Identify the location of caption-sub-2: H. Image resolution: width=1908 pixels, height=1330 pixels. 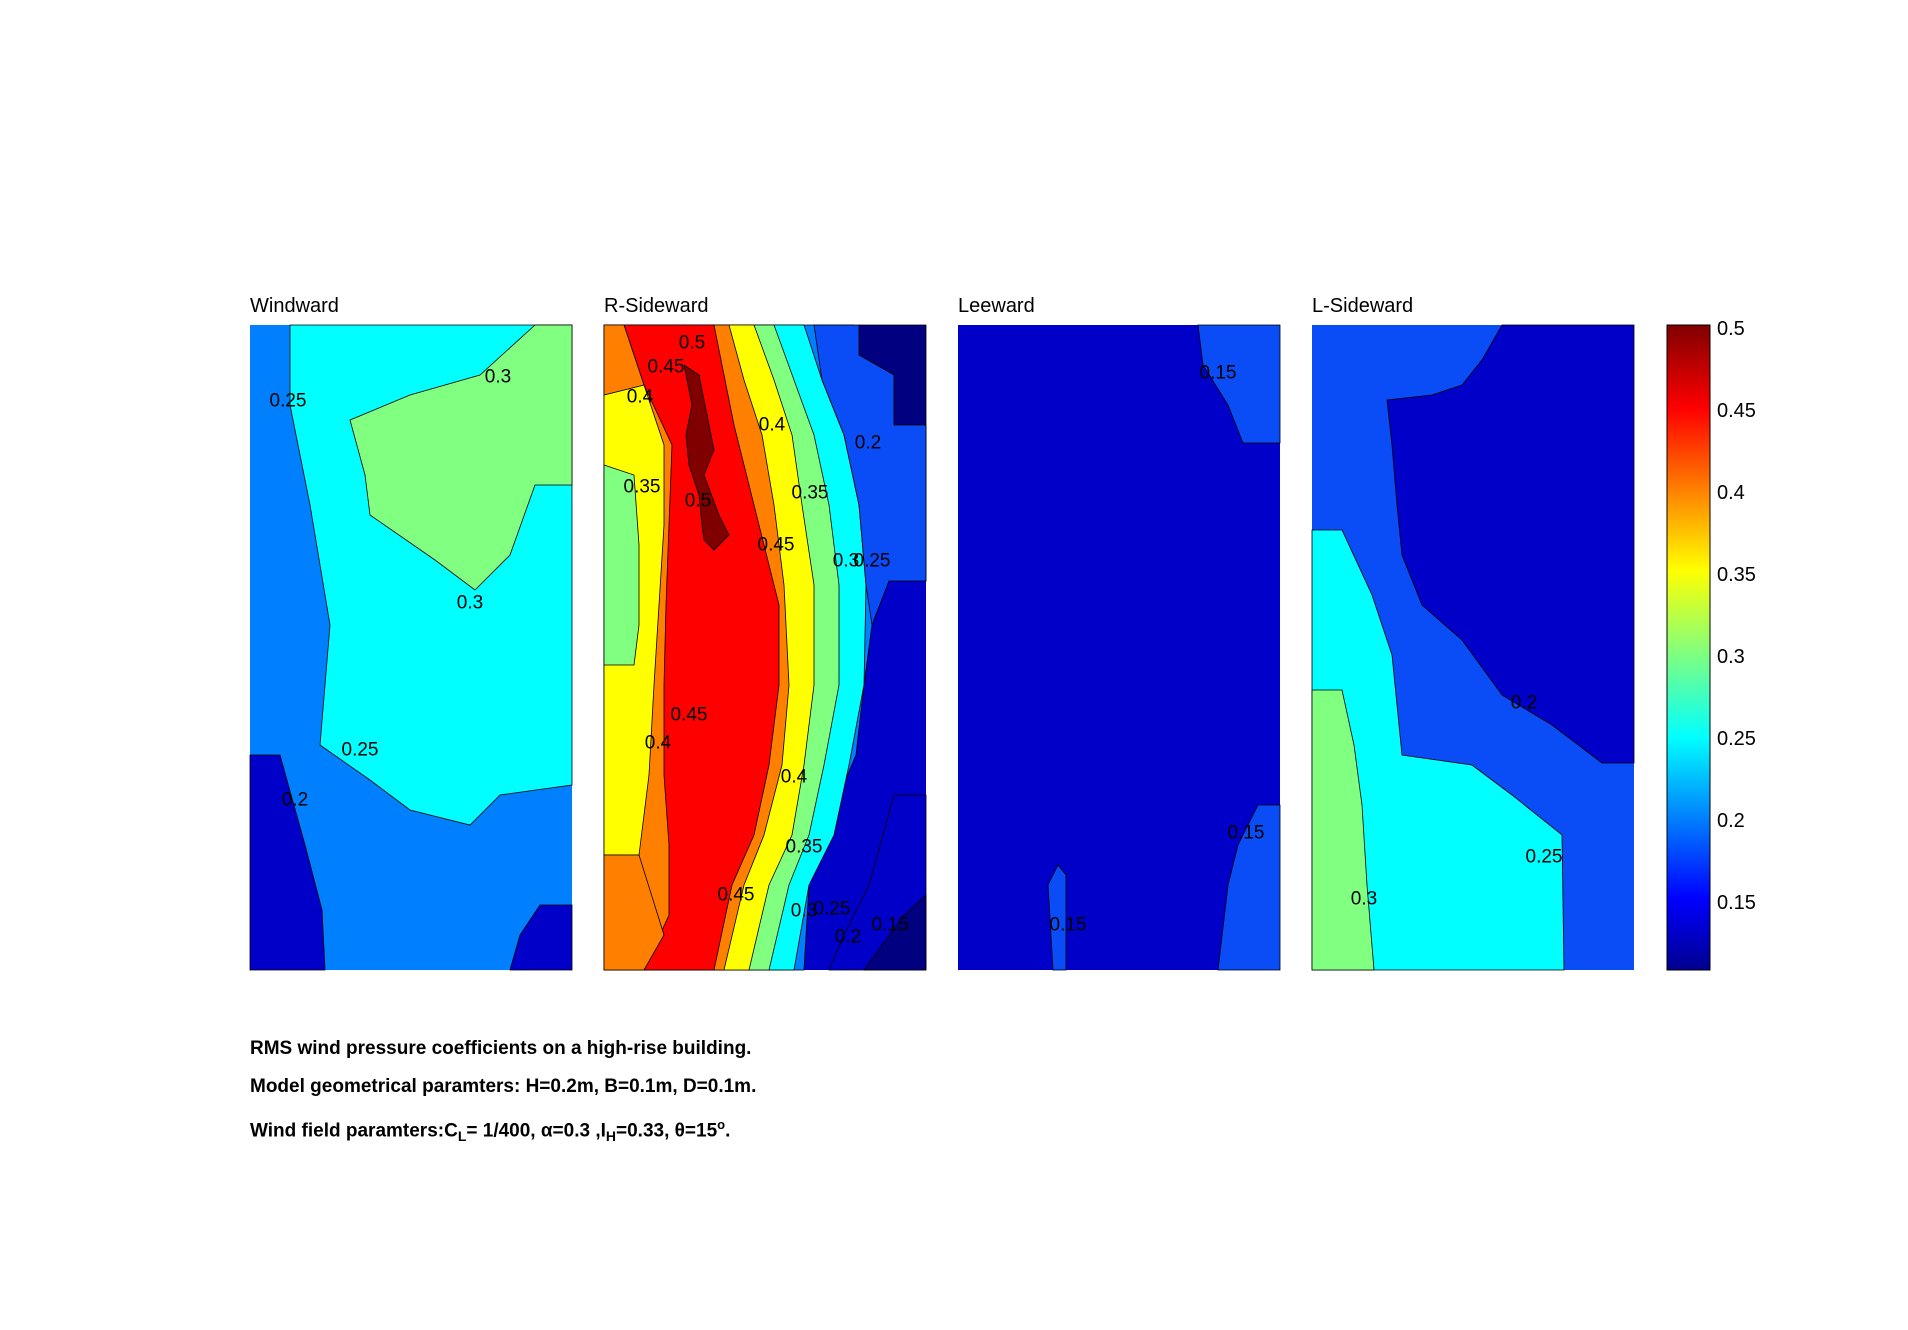
(611, 1136).